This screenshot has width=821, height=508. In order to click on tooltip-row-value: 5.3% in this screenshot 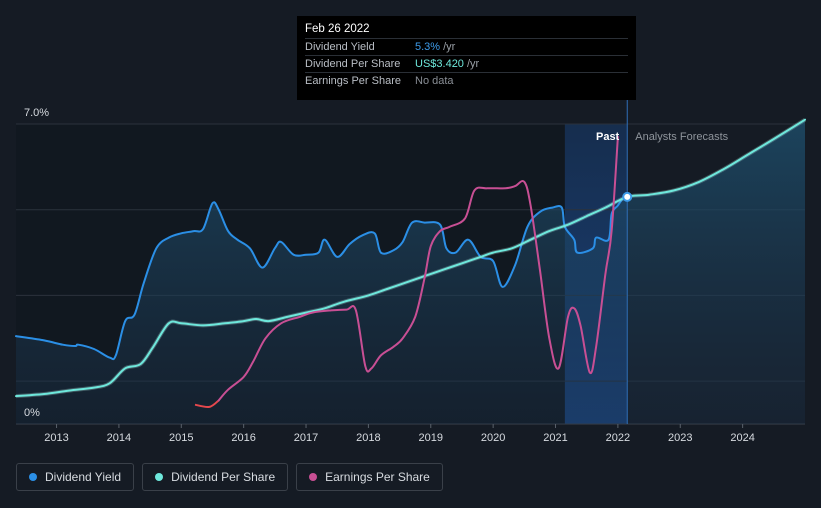, I will do `click(428, 47)`.